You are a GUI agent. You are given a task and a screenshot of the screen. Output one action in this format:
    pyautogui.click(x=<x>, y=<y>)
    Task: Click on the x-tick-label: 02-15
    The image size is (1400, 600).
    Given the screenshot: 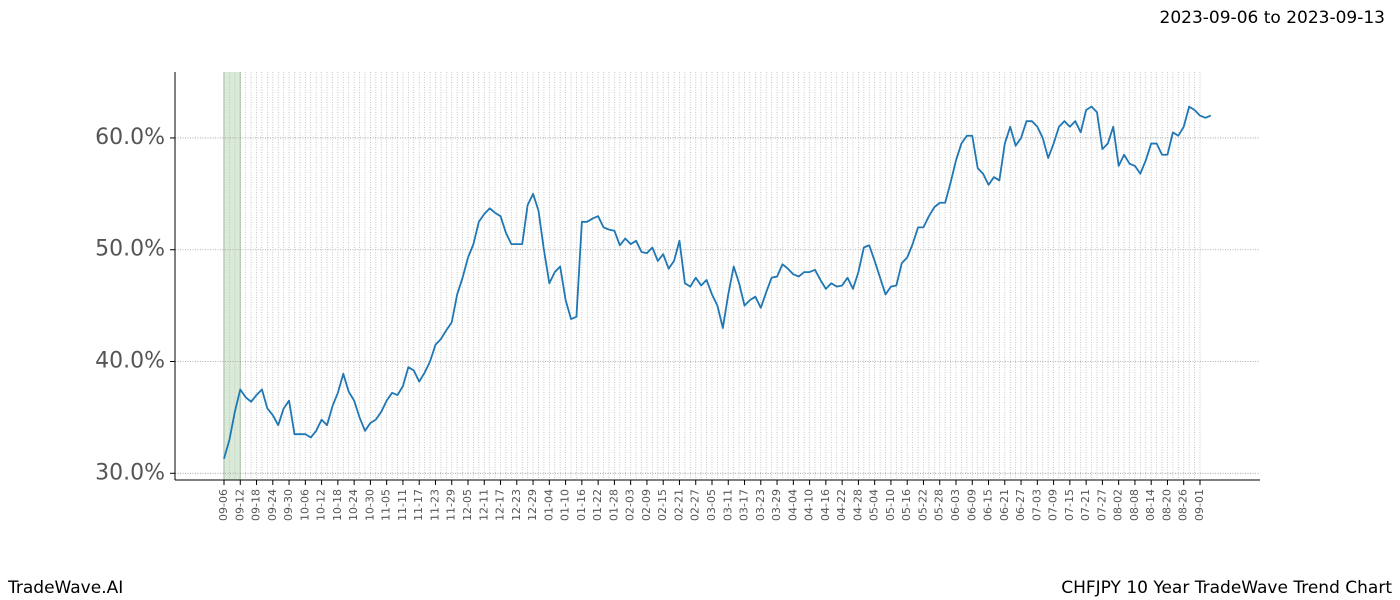 What is the action you would take?
    pyautogui.click(x=662, y=505)
    